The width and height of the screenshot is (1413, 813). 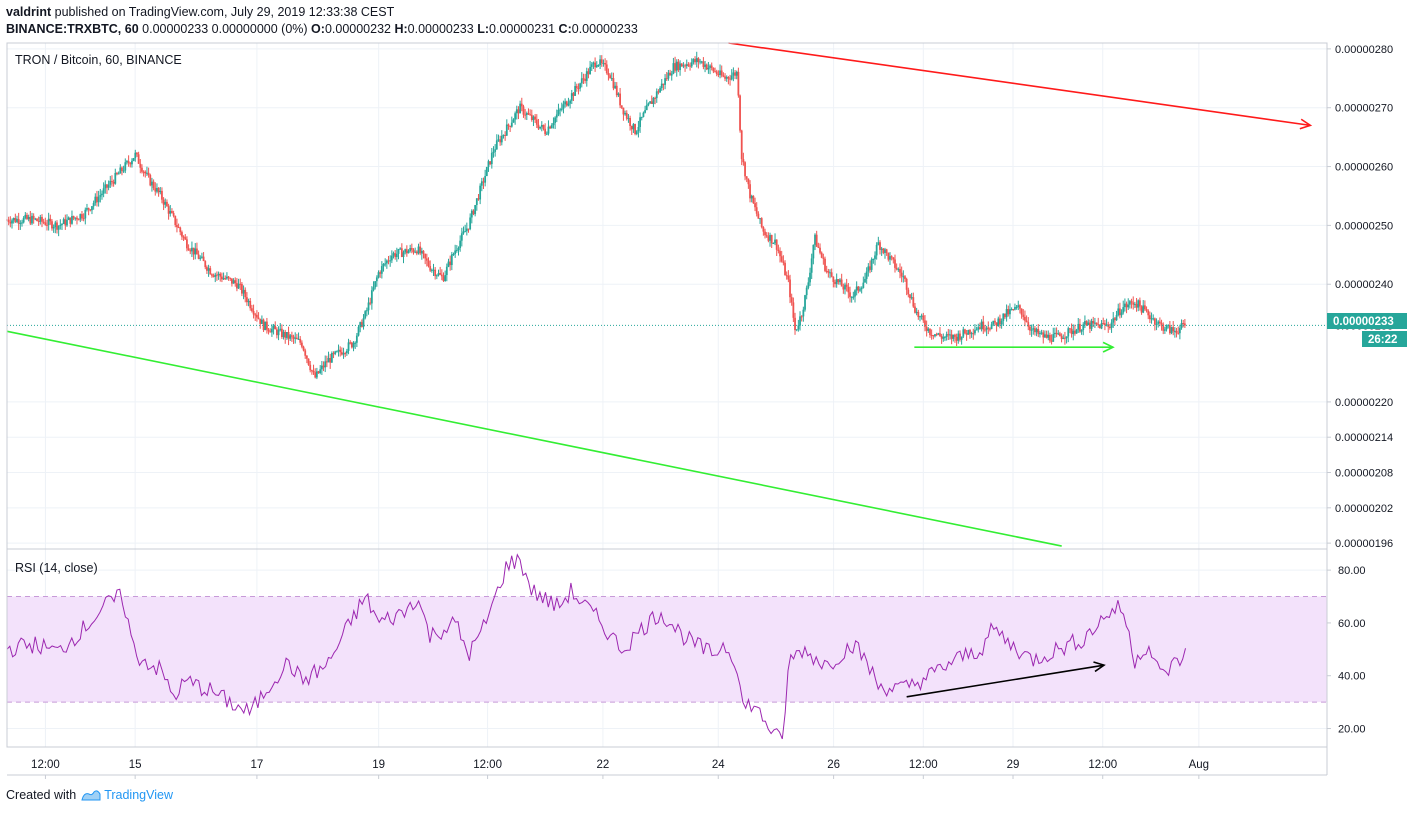 I want to click on author-name: valdrint, so click(x=29, y=12).